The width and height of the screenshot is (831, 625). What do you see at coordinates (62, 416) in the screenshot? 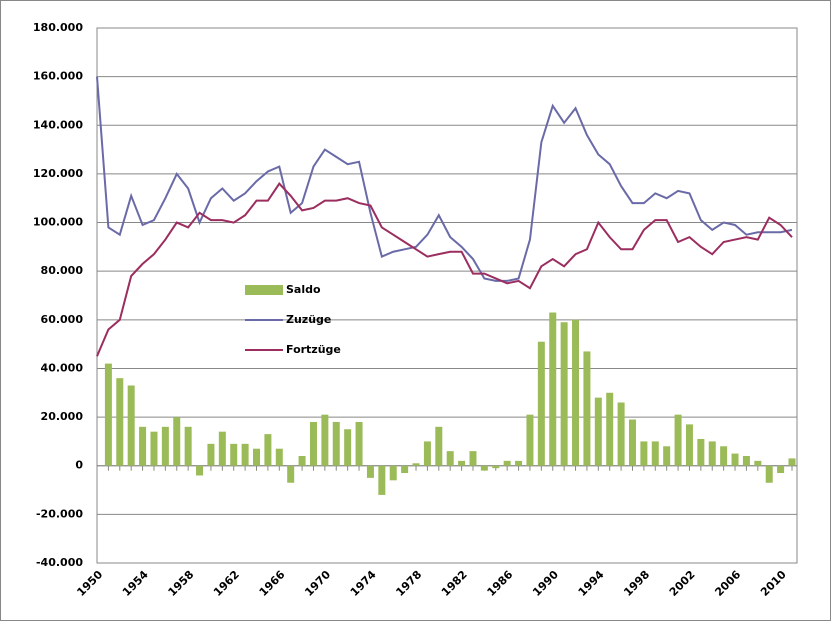
I see `y-tick-label: 20.000` at bounding box center [62, 416].